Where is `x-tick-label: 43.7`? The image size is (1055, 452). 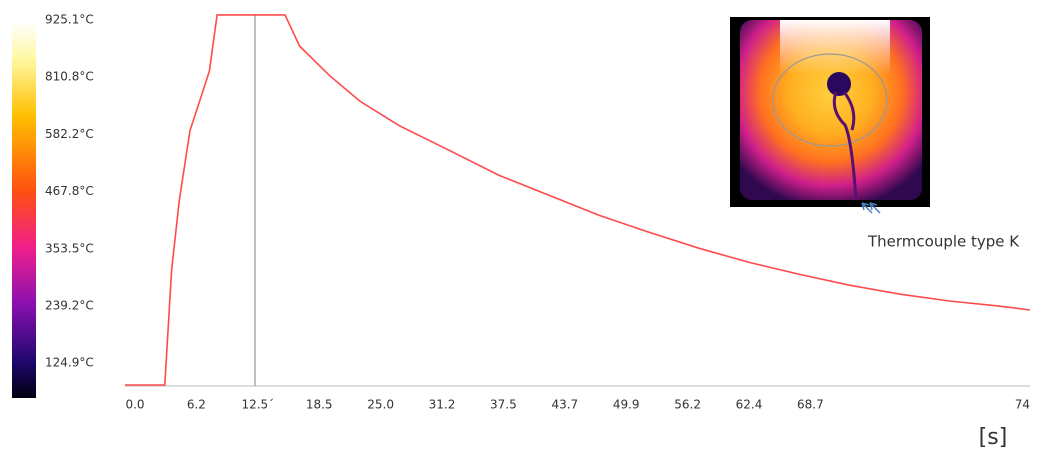 x-tick-label: 43.7 is located at coordinates (564, 405).